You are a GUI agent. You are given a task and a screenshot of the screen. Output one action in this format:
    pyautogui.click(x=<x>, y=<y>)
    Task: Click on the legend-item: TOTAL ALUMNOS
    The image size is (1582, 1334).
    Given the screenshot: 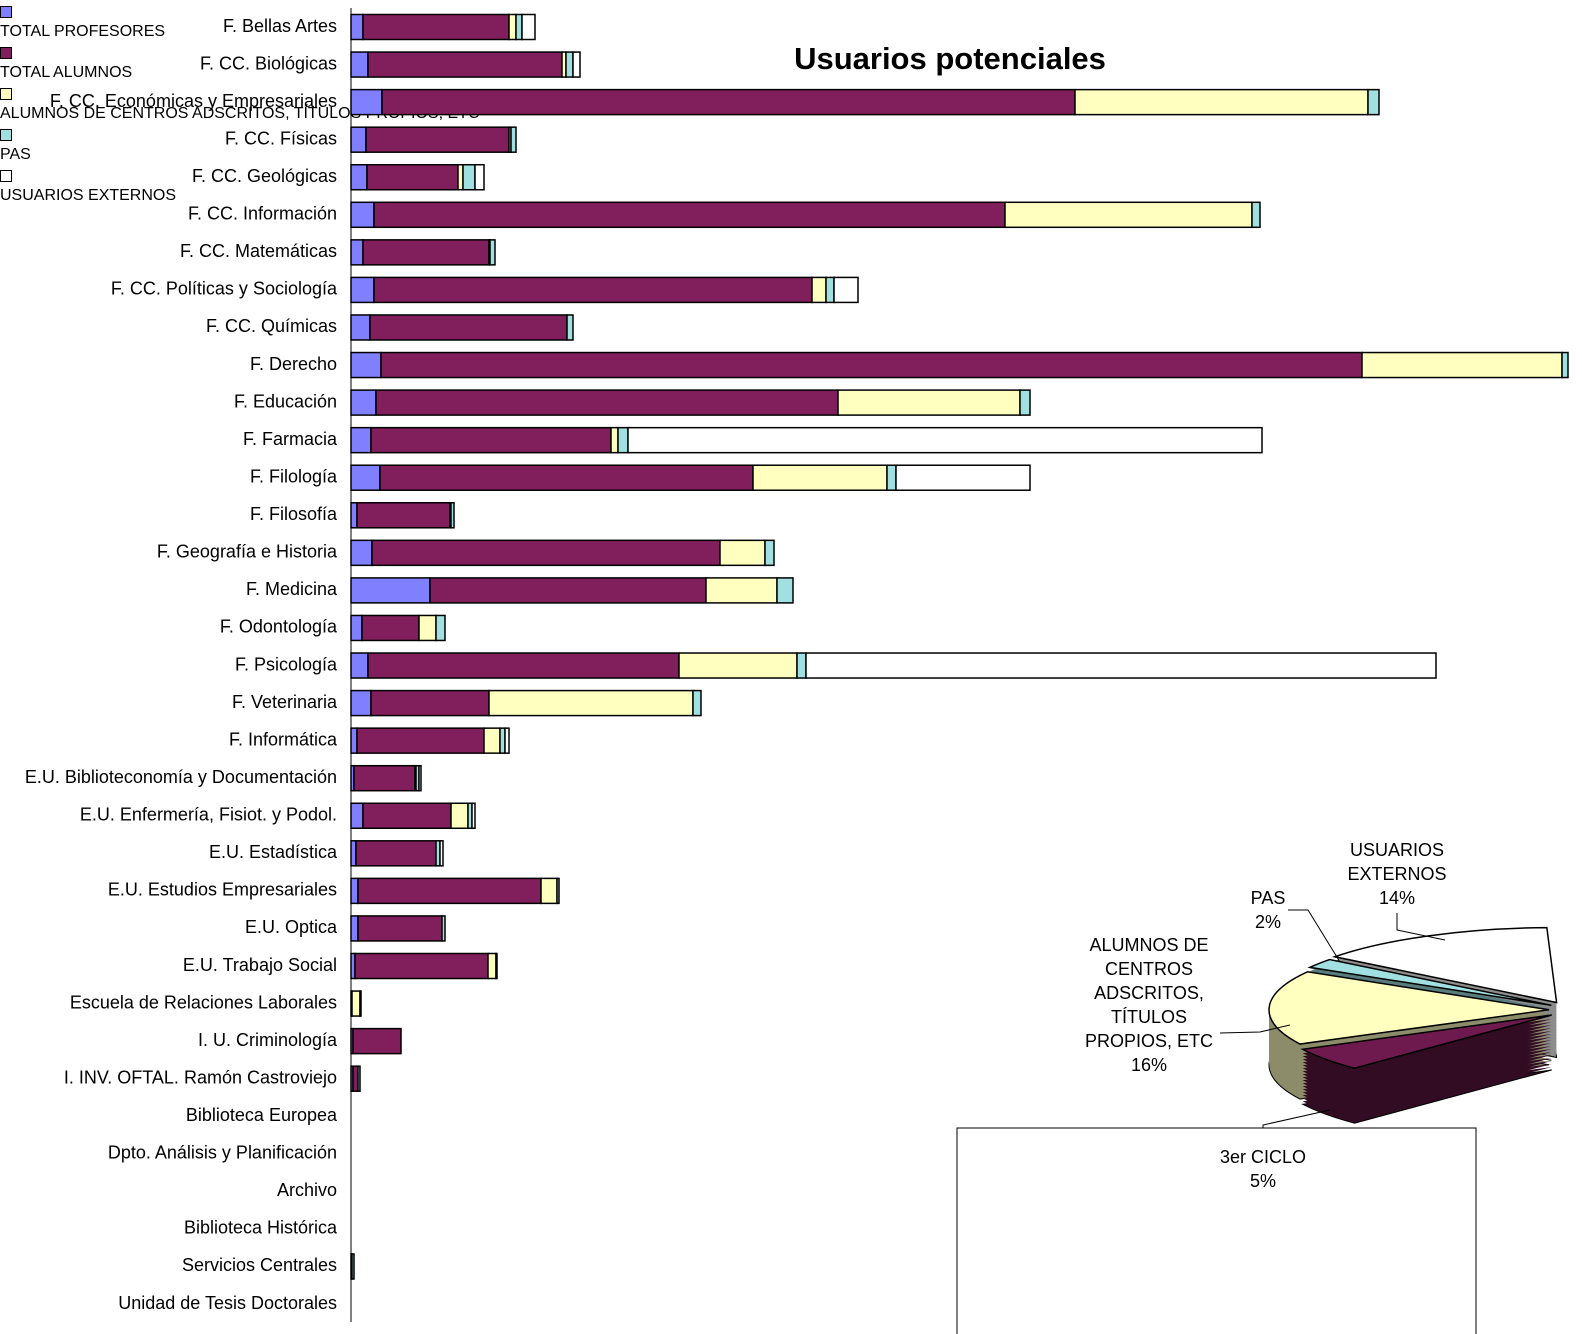 What is the action you would take?
    pyautogui.click(x=791, y=61)
    